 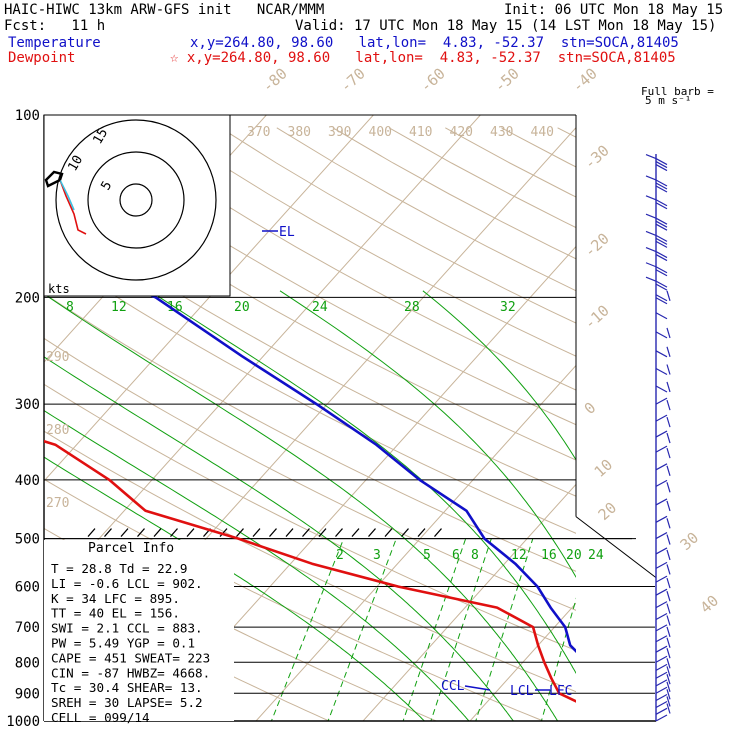 I want to click on pressure-tick-label: 900, so click(x=27, y=694).